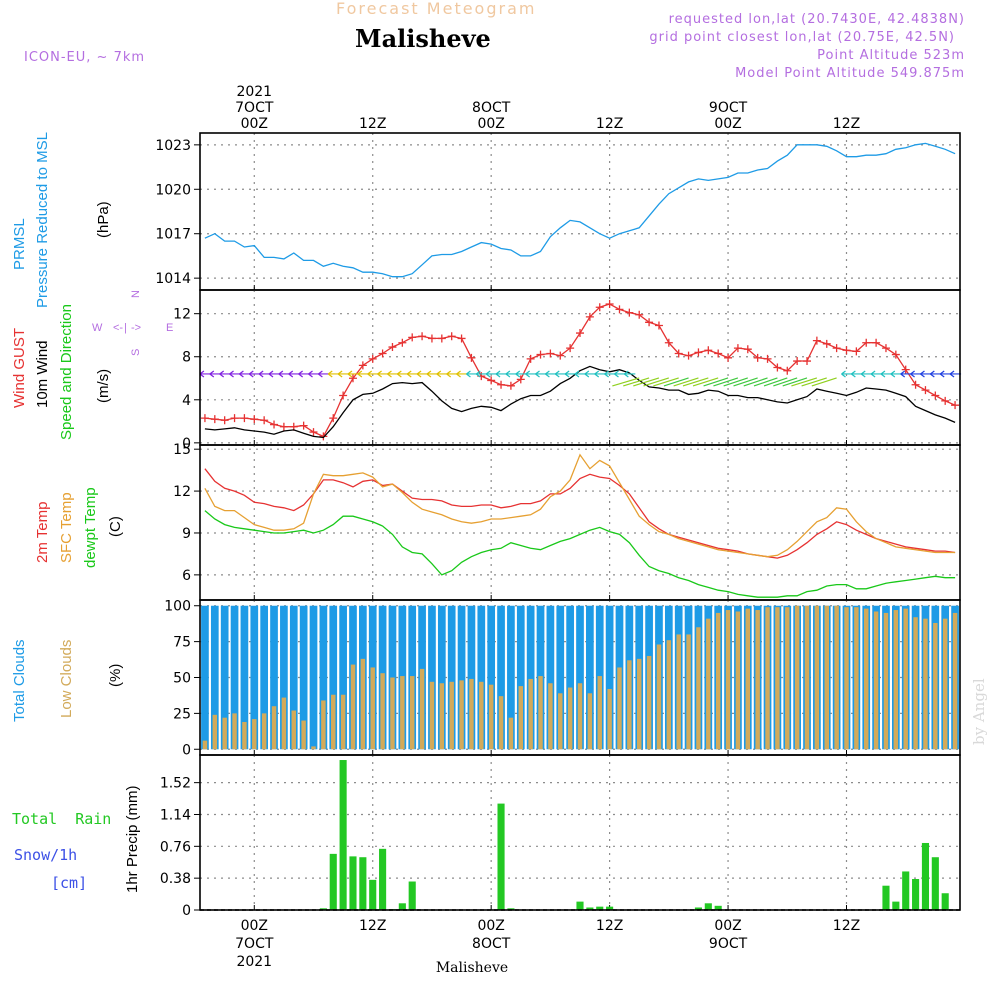 The width and height of the screenshot is (1000, 1000). Describe the element at coordinates (490, 926) in the screenshot. I see `bottom-time-label: 00Z` at that location.